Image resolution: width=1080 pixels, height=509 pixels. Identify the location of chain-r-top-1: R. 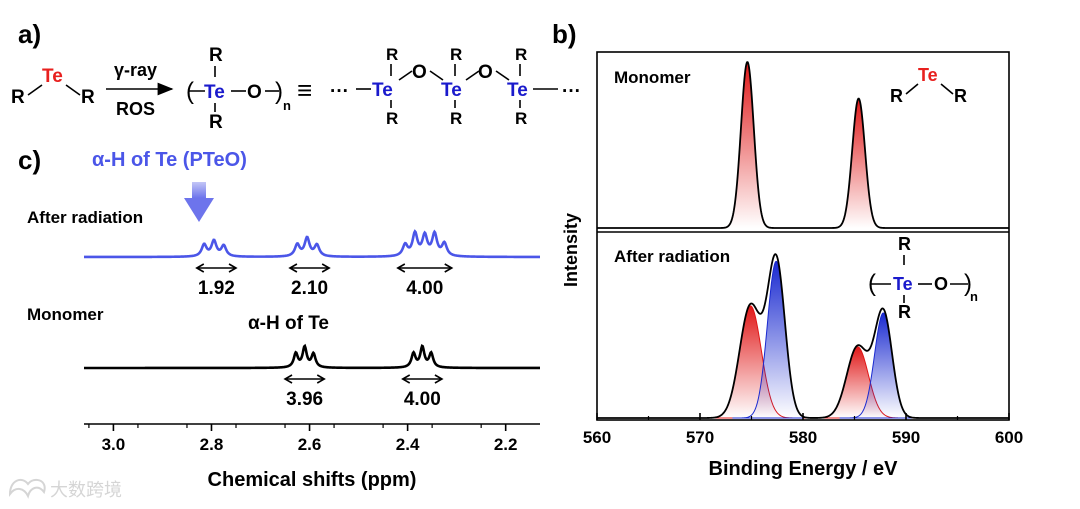
(392, 54).